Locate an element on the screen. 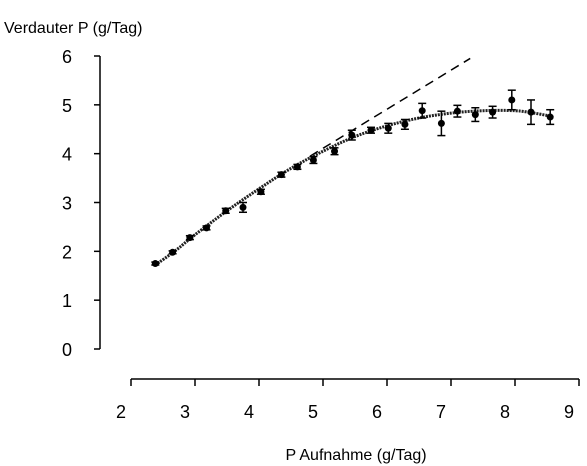 This screenshot has height=466, width=587. x-tick-label: 4 is located at coordinates (249, 412).